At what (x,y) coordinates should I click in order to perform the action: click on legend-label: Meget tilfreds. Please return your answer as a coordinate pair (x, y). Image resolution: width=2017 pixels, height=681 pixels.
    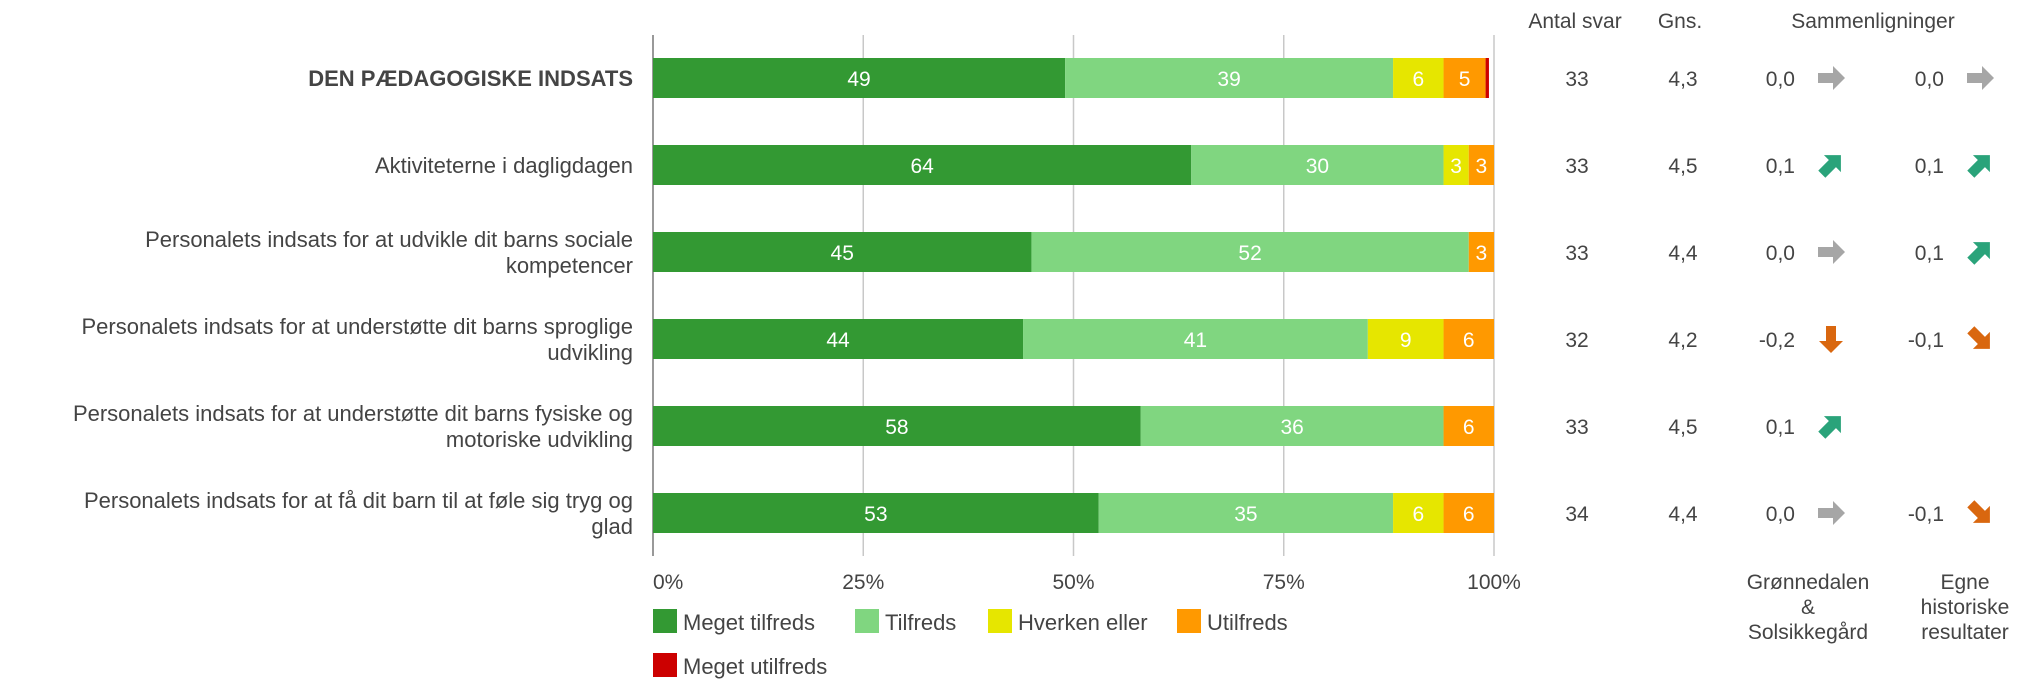
    Looking at the image, I should click on (749, 622).